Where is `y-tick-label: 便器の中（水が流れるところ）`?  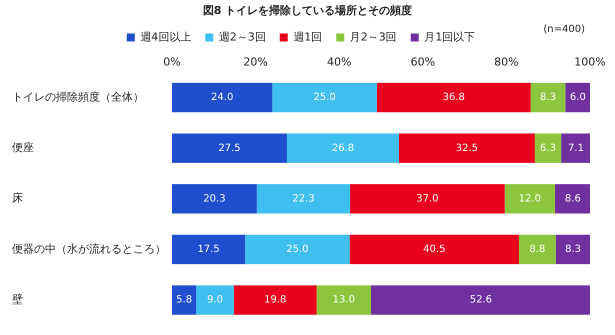
y-tick-label: 便器の中（水が流れるところ） is located at coordinates (89, 249).